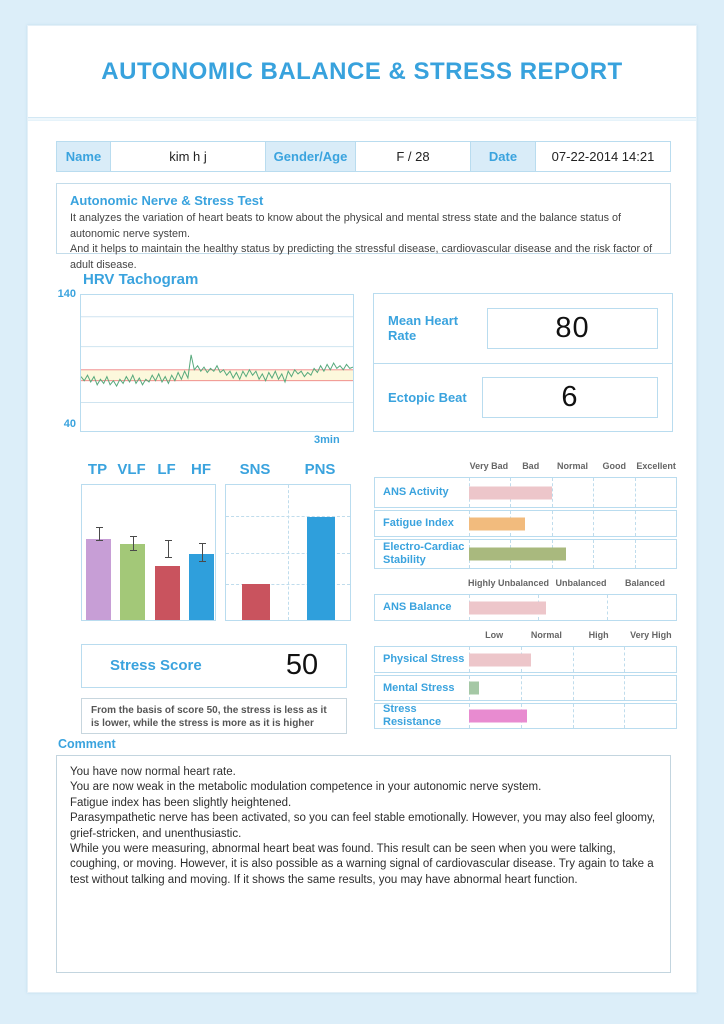 The image size is (724, 1024). What do you see at coordinates (133, 542) in the screenshot?
I see `vlf-error-bar` at bounding box center [133, 542].